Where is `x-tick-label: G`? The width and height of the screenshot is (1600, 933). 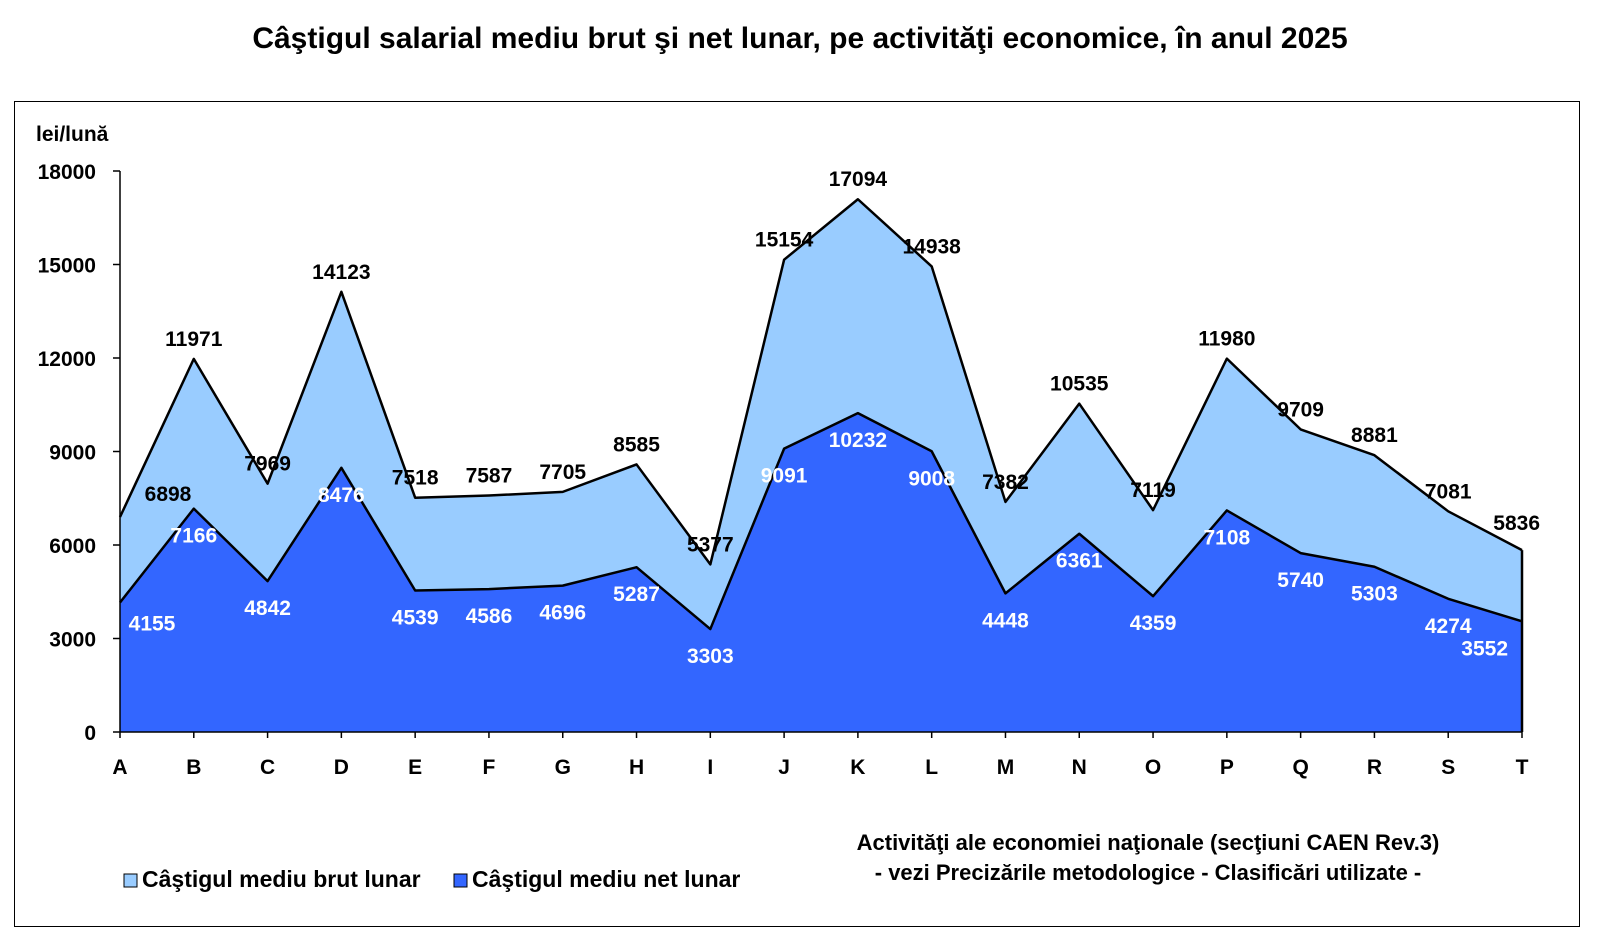
x-tick-label: G is located at coordinates (563, 767).